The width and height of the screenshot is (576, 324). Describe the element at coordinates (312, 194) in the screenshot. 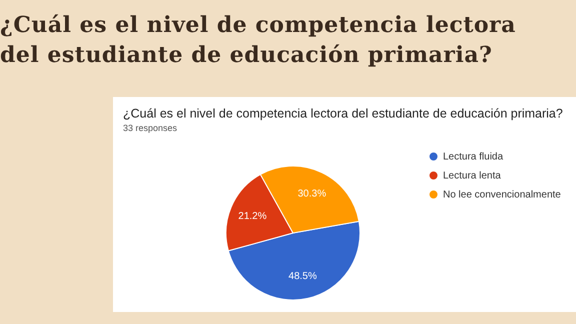

I see `data-label: 30.3%` at that location.